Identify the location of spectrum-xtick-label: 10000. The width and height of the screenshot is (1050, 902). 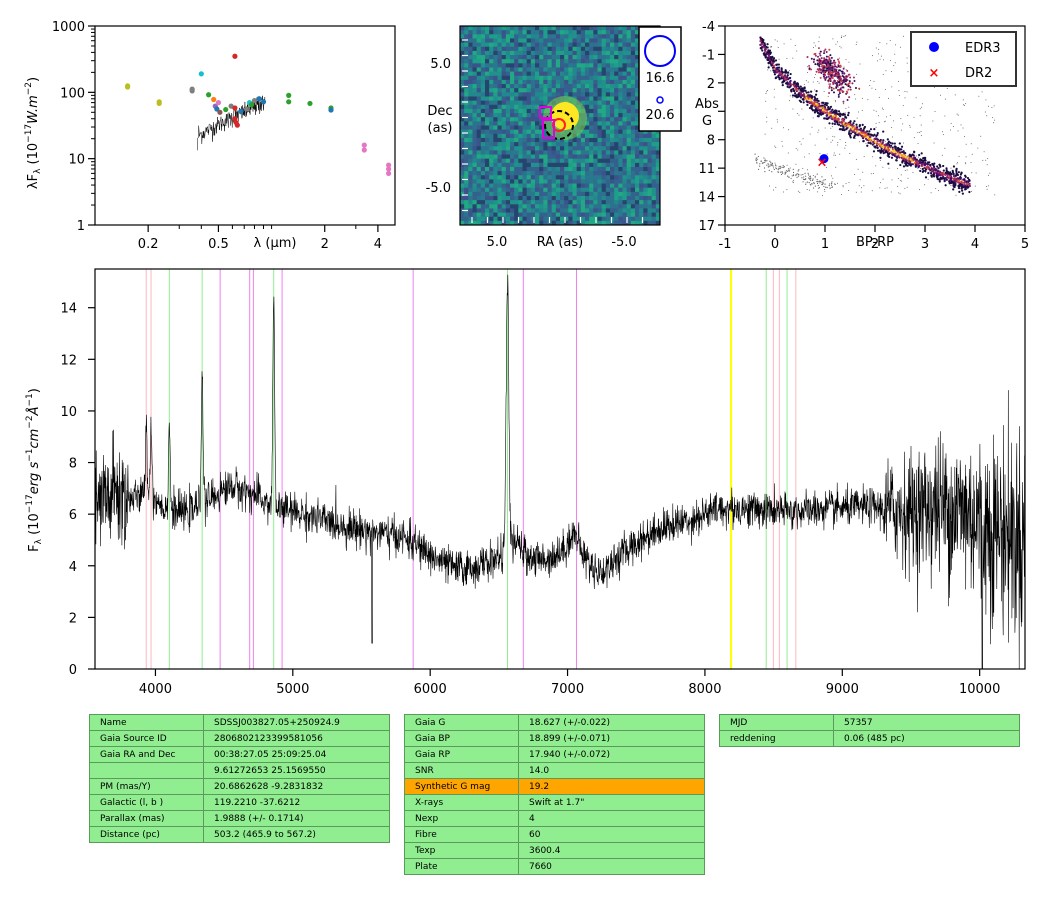
(979, 689).